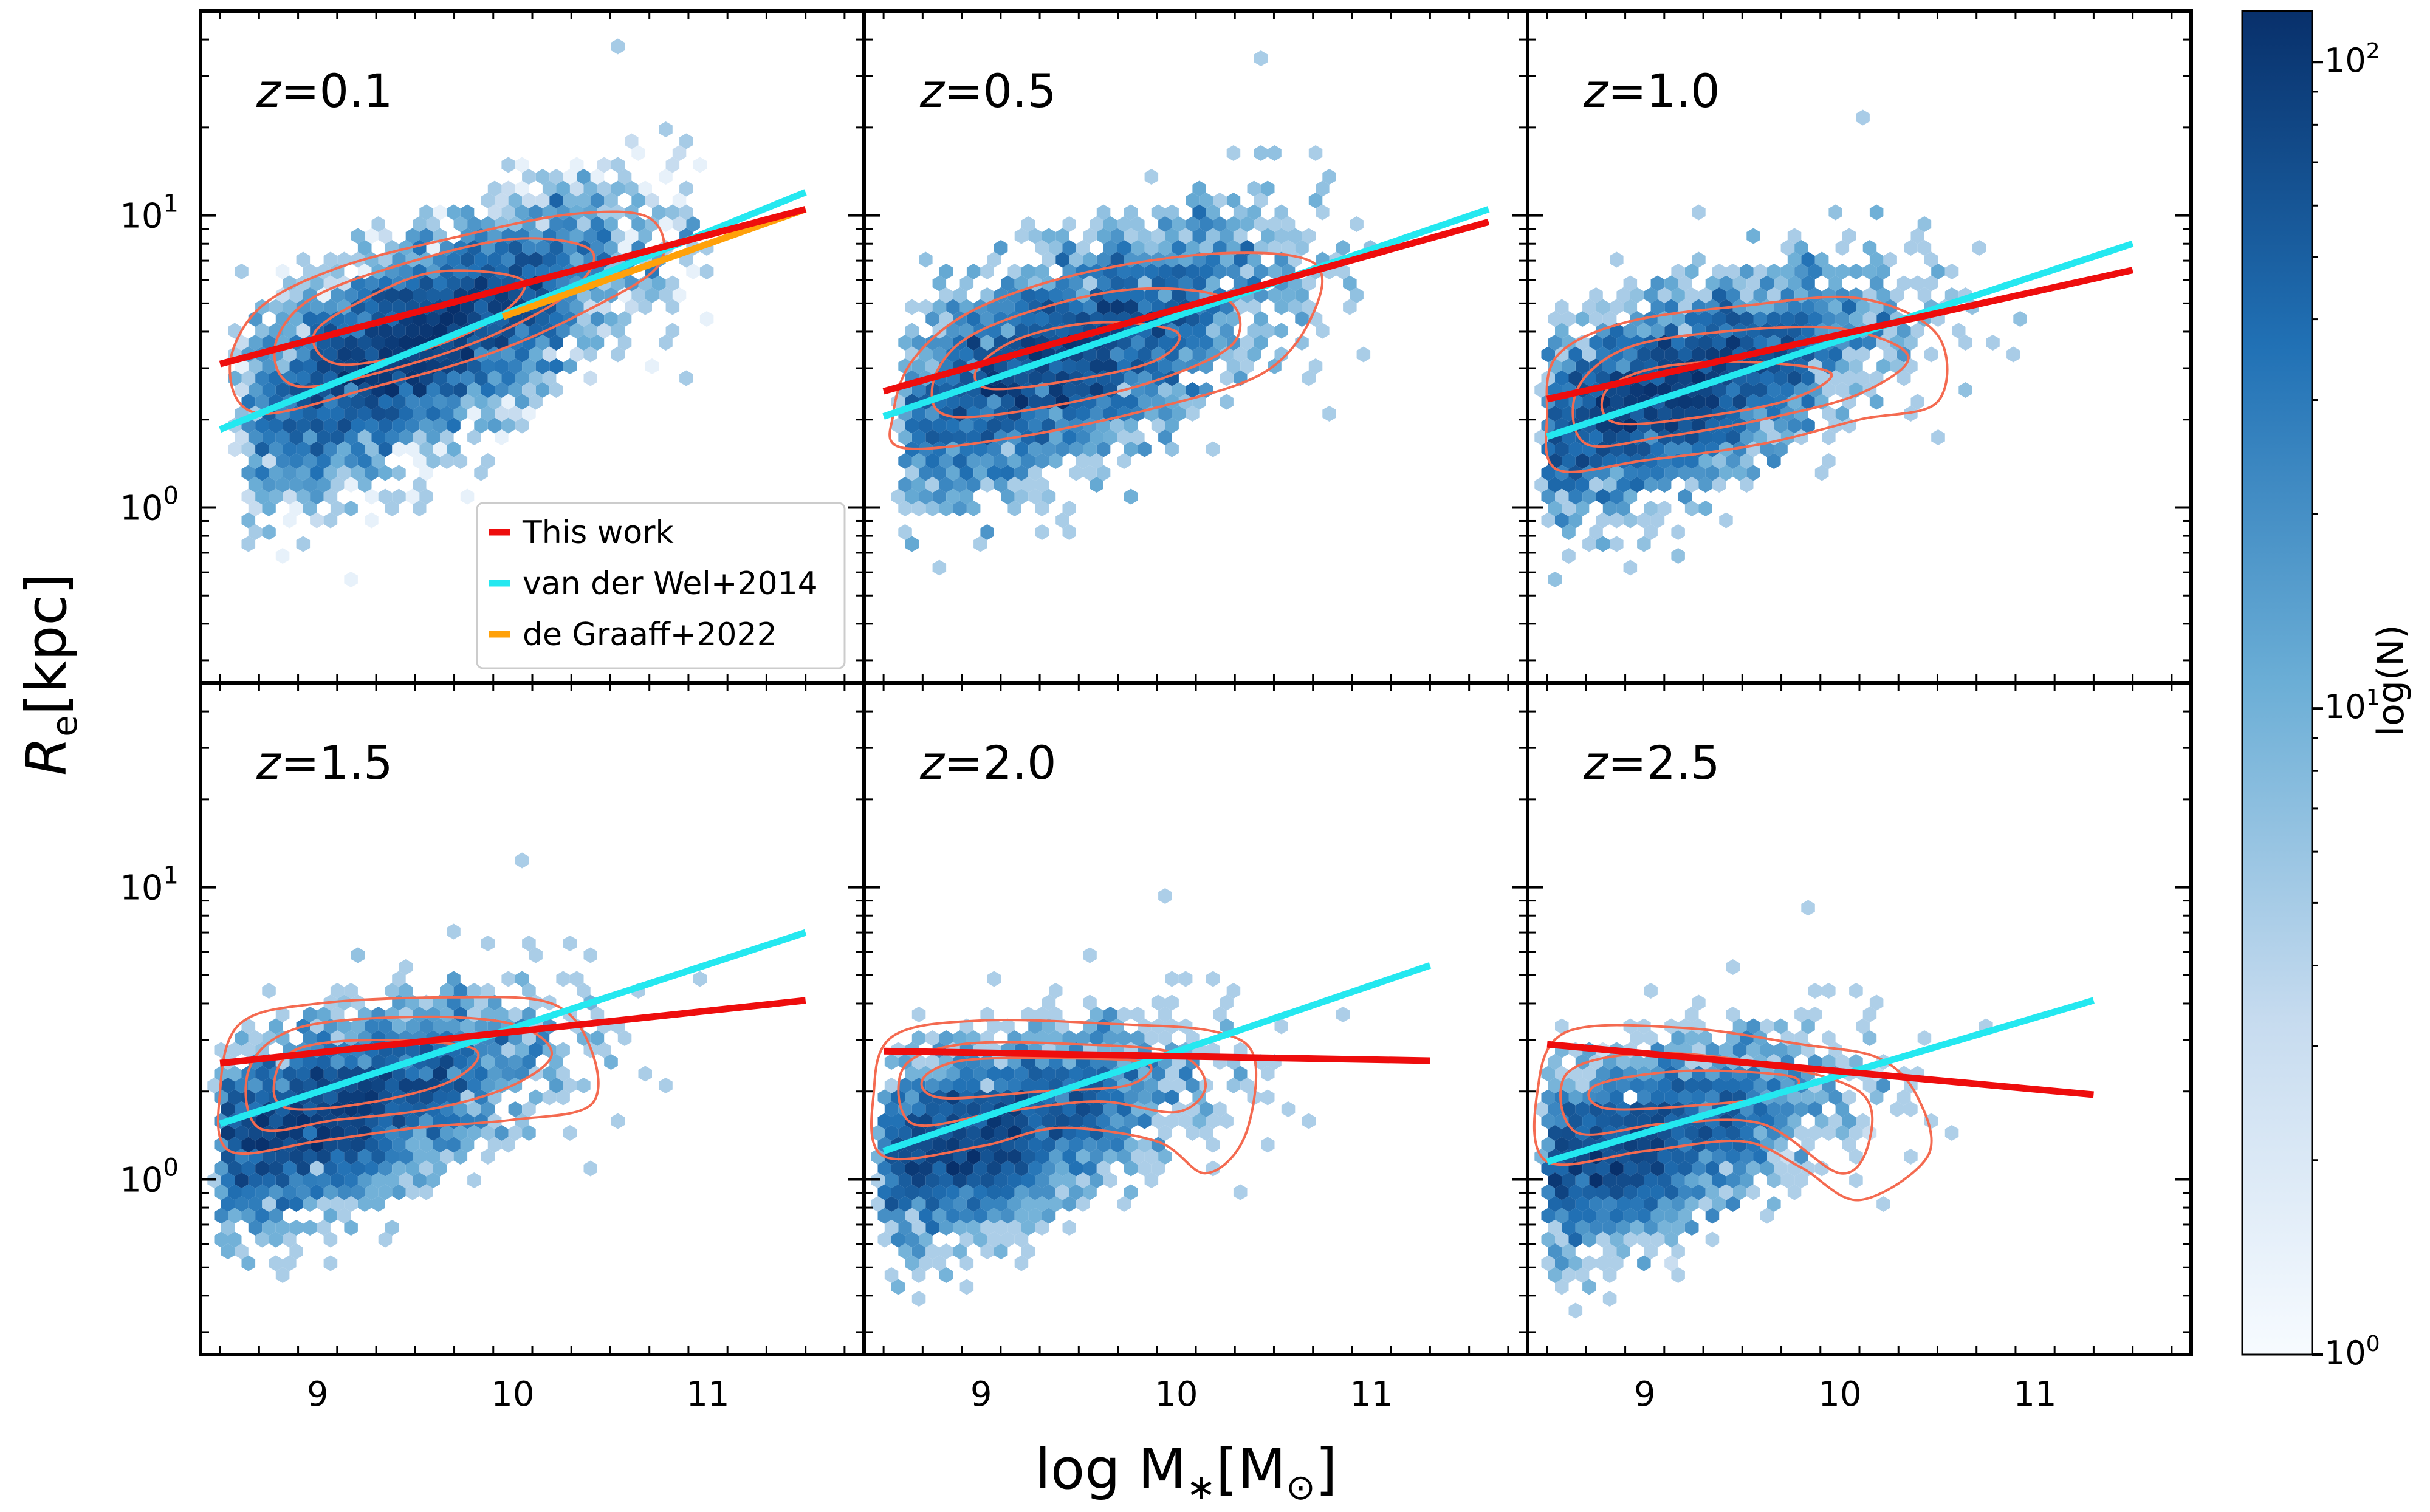 The width and height of the screenshot is (2430, 1512). I want to click on legend-label: de Graaff+2022, so click(650, 635).